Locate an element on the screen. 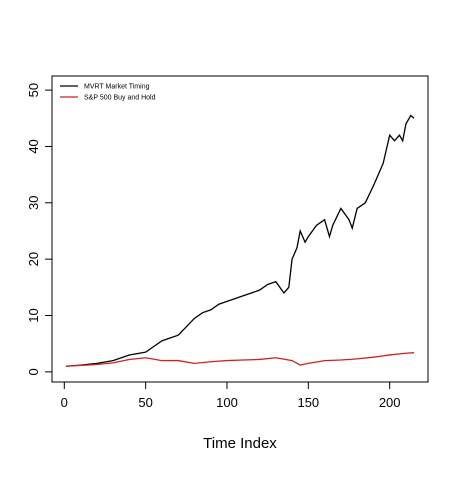 This screenshot has width=474, height=479. legend-label: MVRT Market Timing is located at coordinates (117, 87).